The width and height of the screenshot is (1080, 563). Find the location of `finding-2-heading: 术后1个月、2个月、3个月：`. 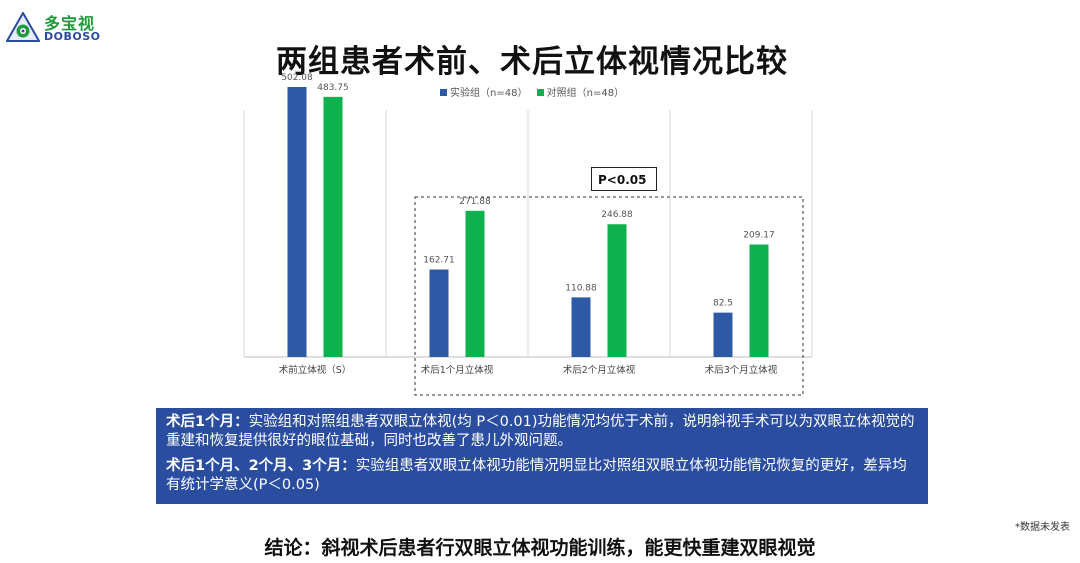

finding-2-heading: 术后1个月、2个月、3个月： is located at coordinates (261, 466).